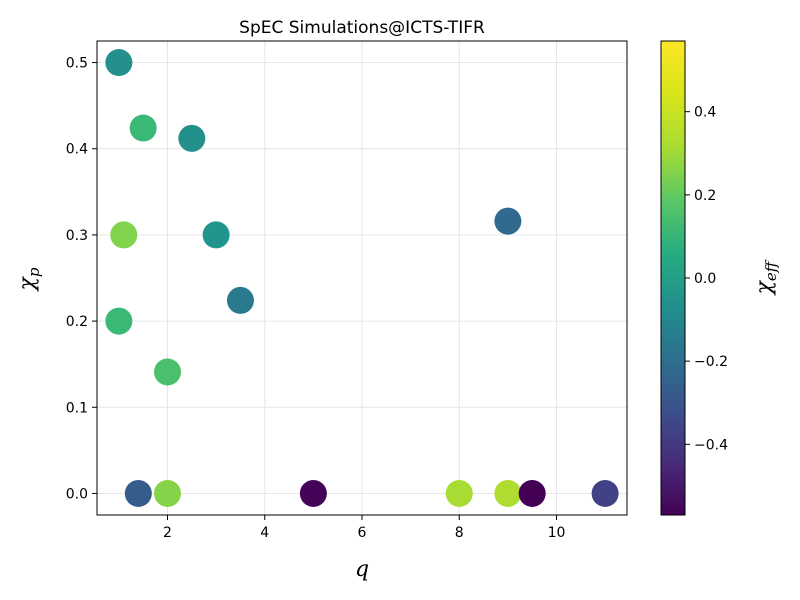 The image size is (800, 600). What do you see at coordinates (77, 150) in the screenshot?
I see `y-tick-label: 0.4` at bounding box center [77, 150].